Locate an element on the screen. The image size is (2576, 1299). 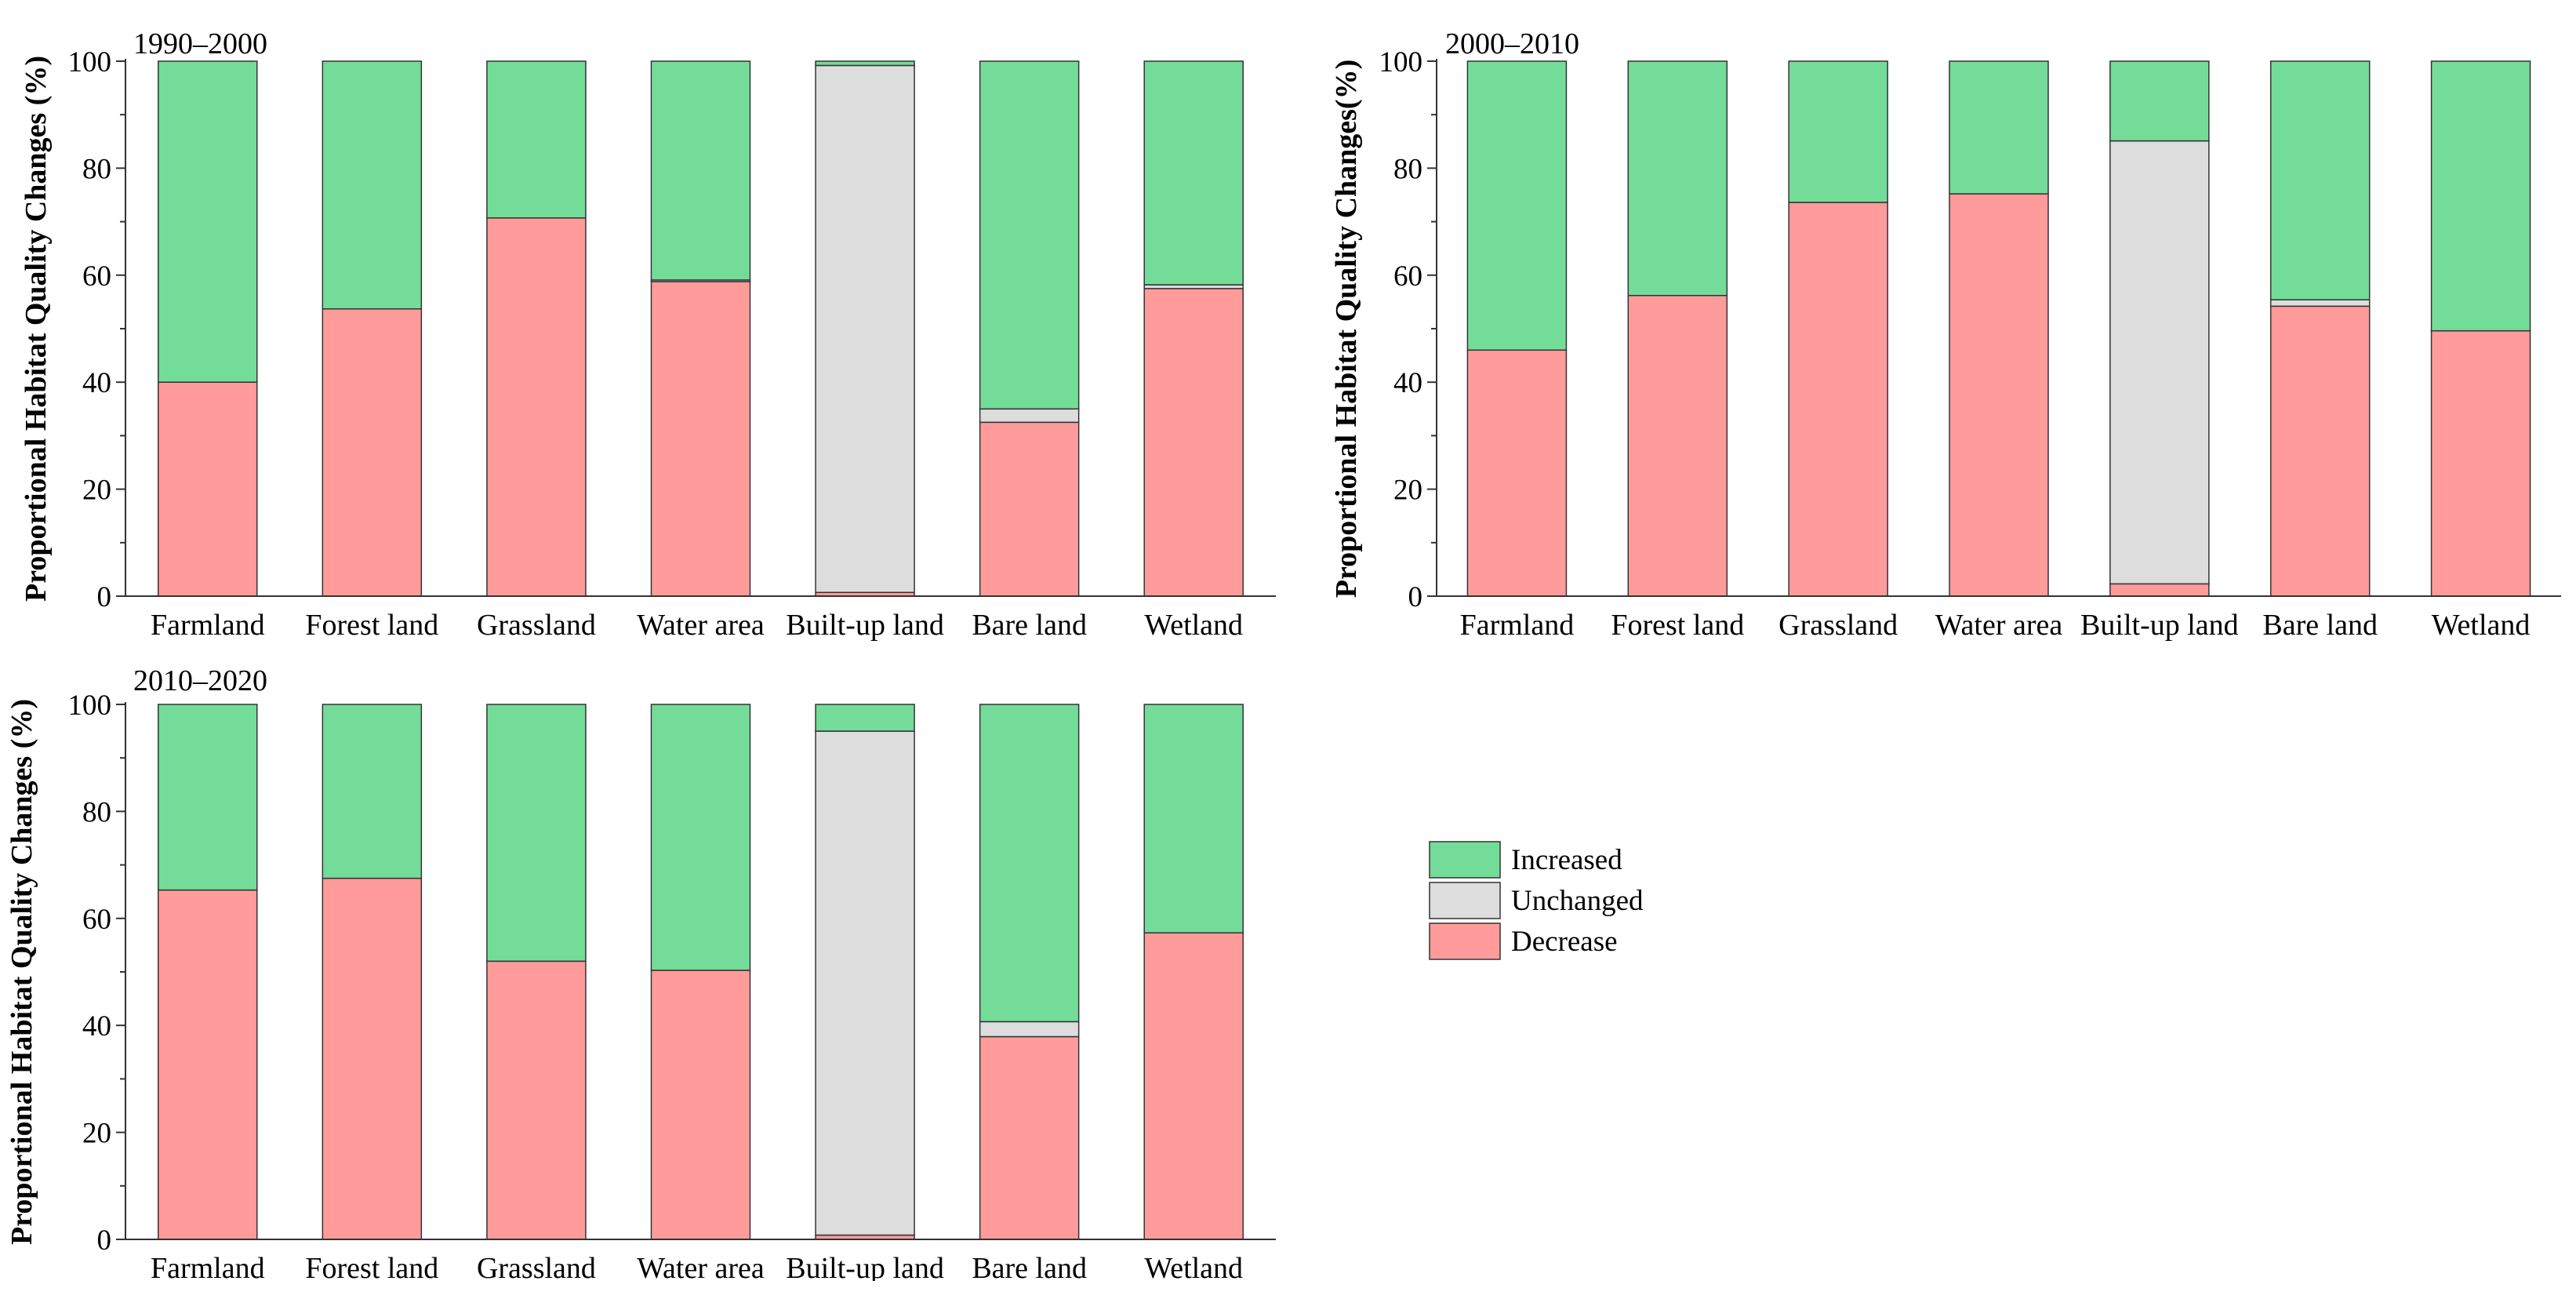
panel-title: 2000–2010 is located at coordinates (1512, 43).